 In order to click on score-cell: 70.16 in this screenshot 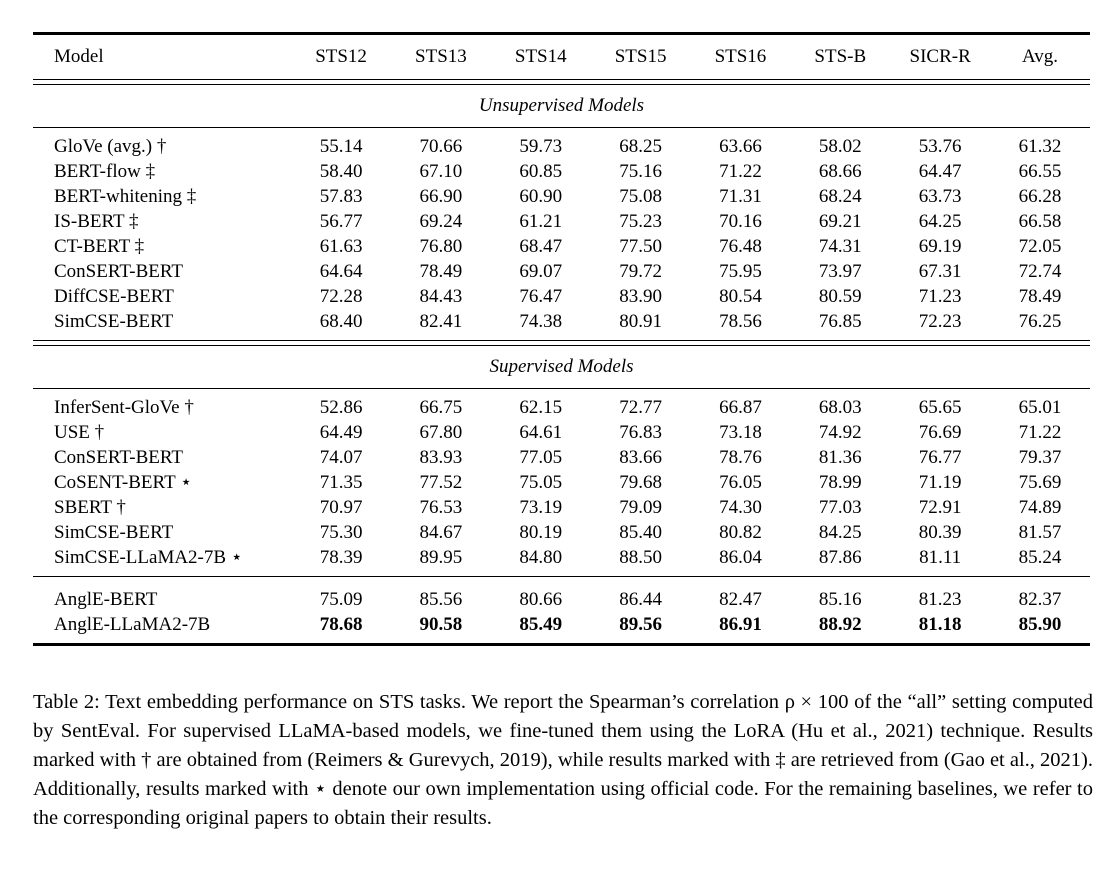, I will do `click(740, 221)`.